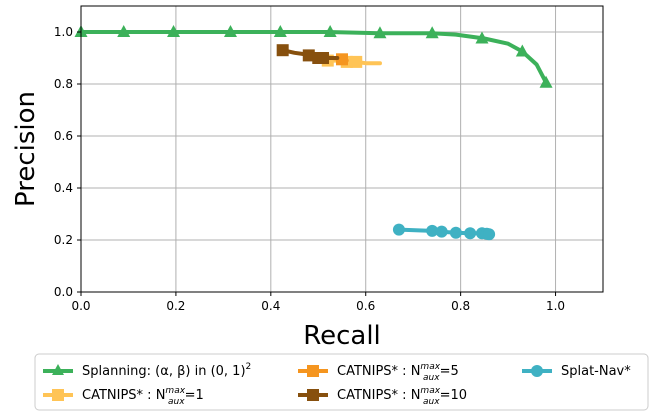 The height and width of the screenshot is (411, 662). What do you see at coordinates (58, 369) in the screenshot?
I see `legend-triangle-marker` at bounding box center [58, 369].